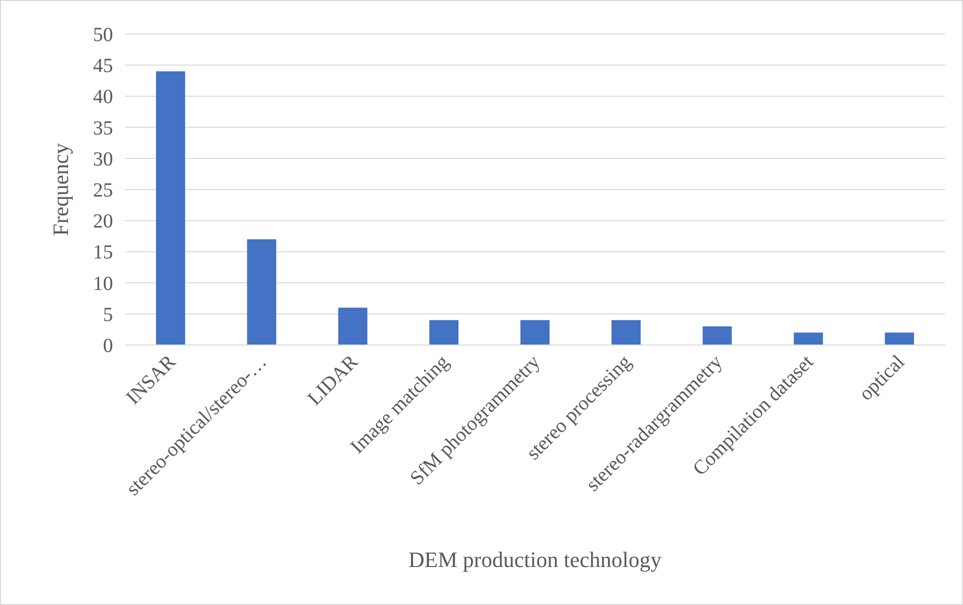 This screenshot has width=963, height=605. Describe the element at coordinates (103, 35) in the screenshot. I see `y-tick-label: 50` at that location.